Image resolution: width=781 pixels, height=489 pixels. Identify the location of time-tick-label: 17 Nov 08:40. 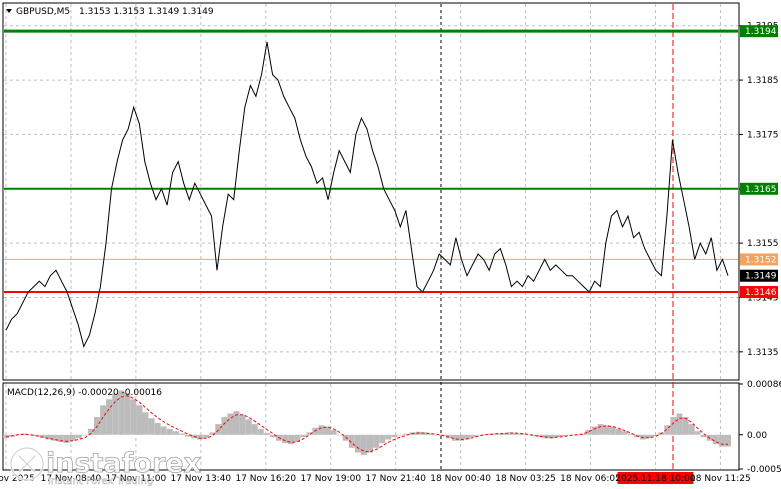
(71, 479).